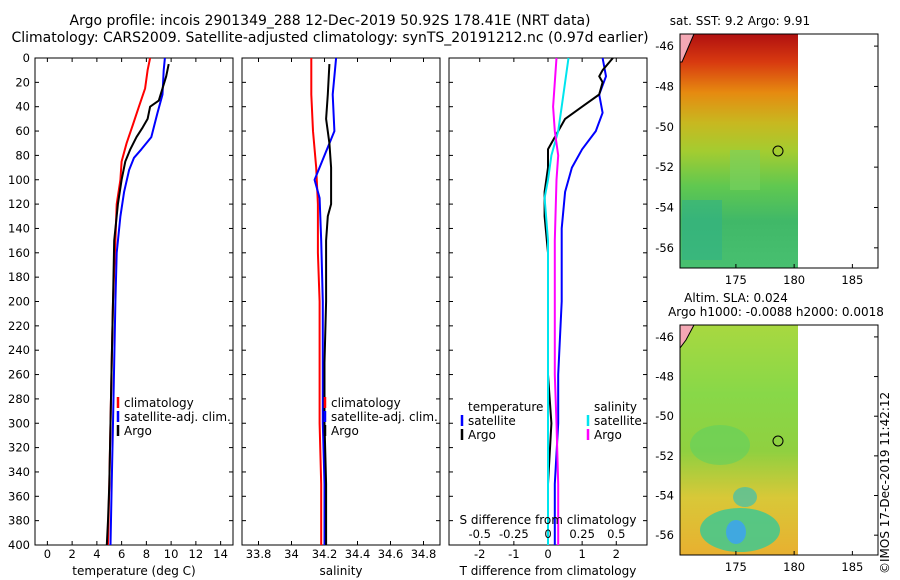 The width and height of the screenshot is (900, 580). Describe the element at coordinates (19, 277) in the screenshot. I see `depth-tick-label: 180` at that location.